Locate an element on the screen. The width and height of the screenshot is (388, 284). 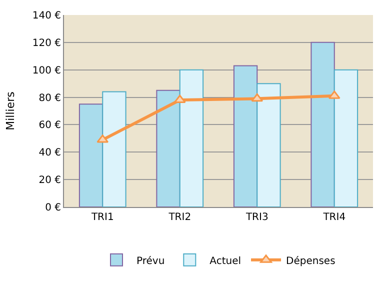
x-tick-label: TRI4 is located at coordinates (334, 217).